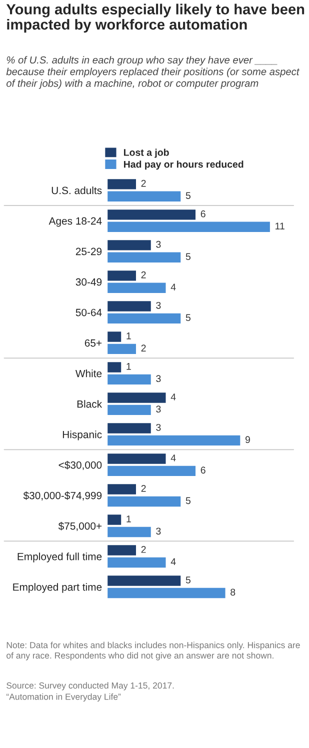  What do you see at coordinates (89, 252) in the screenshot?
I see `y-tick-label: 25-29` at bounding box center [89, 252].